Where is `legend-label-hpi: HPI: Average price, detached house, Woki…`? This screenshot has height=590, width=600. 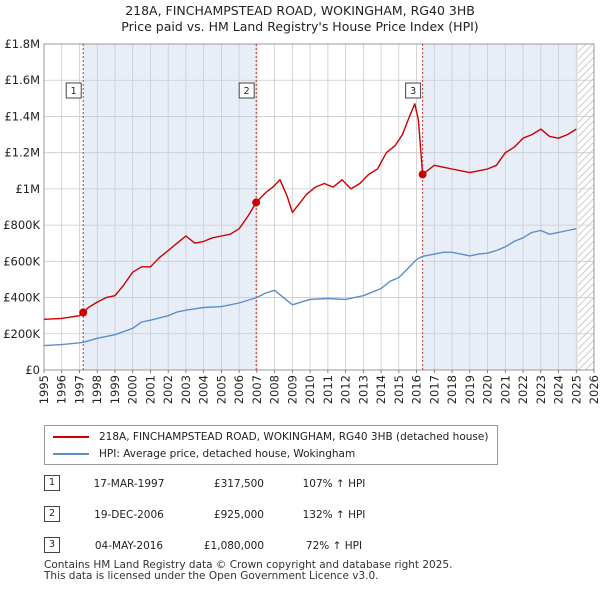 legend-label-hpi: HPI: Average price, detached house, Woki… is located at coordinates (227, 454).